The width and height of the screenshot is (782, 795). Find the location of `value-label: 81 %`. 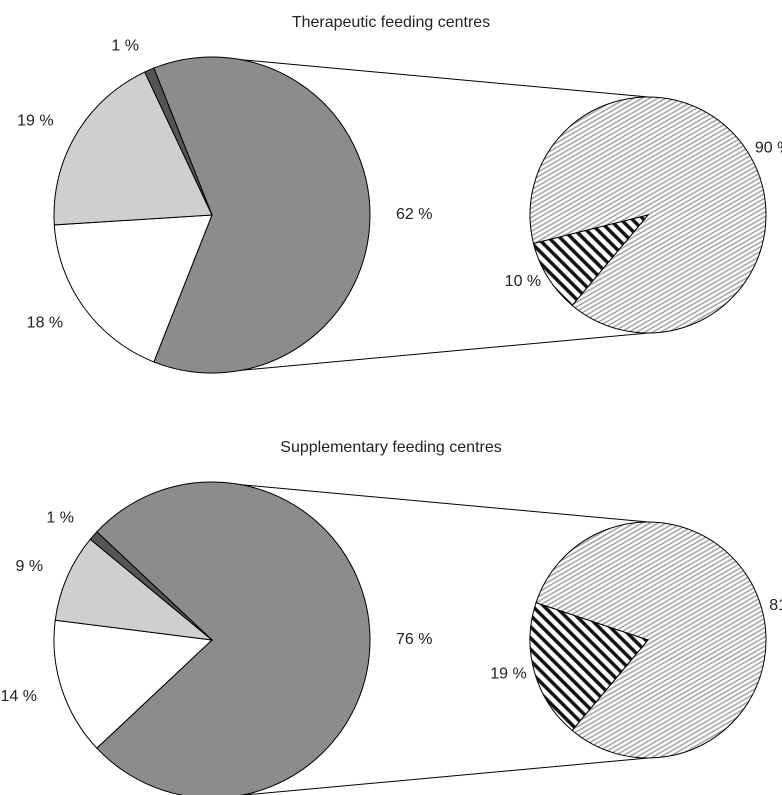

value-label: 81 % is located at coordinates (775, 605).